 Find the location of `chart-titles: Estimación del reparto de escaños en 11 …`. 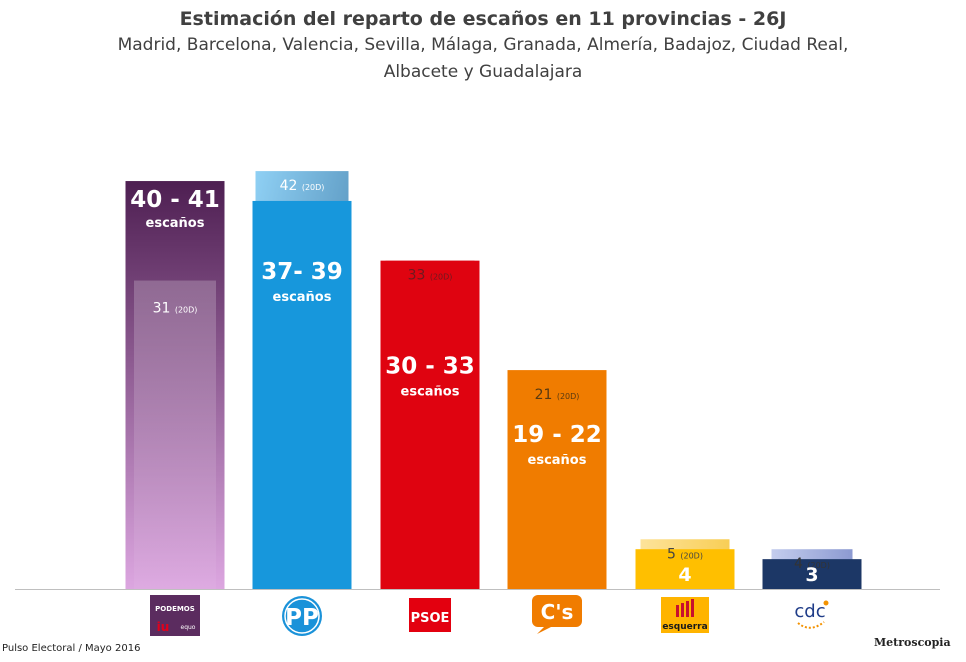

chart-titles: Estimación del reparto de escaños en 11 … is located at coordinates (483, 46).